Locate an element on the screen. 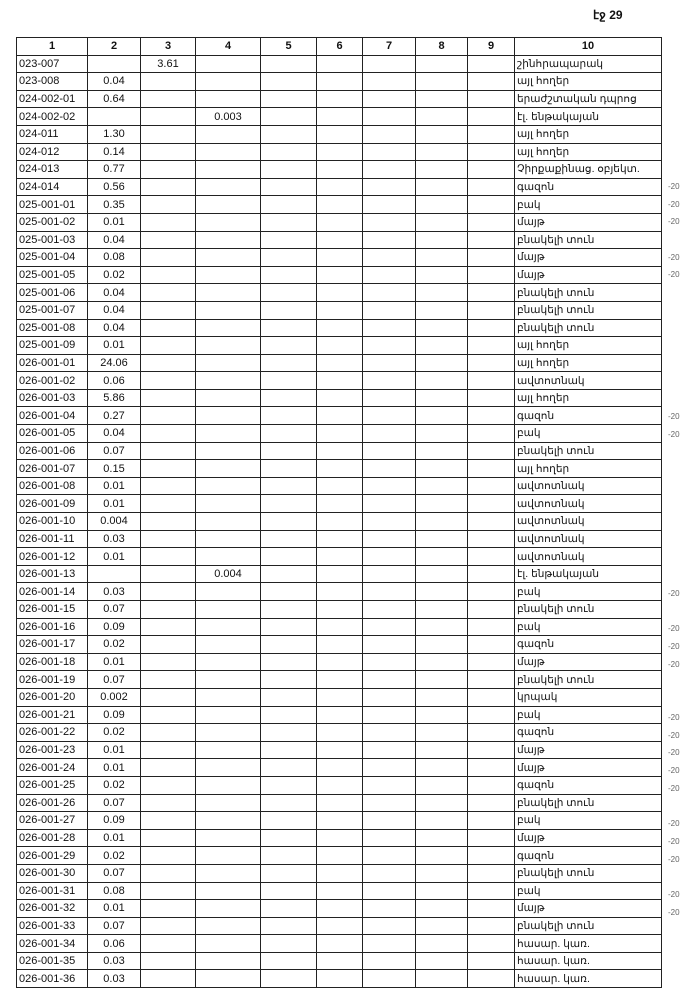 This screenshot has width=692, height=1006. col-header-7: 7 is located at coordinates (389, 46).